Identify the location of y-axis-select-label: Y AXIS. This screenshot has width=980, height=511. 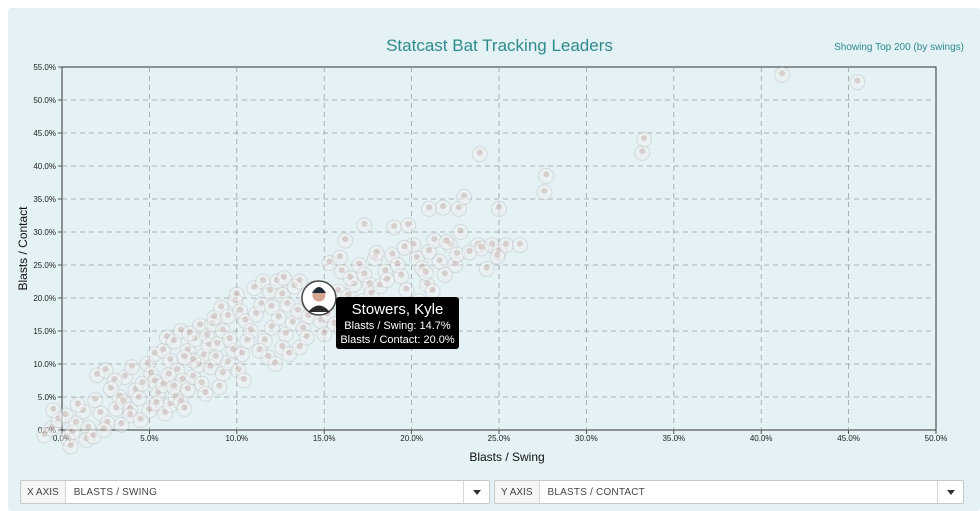
(517, 492).